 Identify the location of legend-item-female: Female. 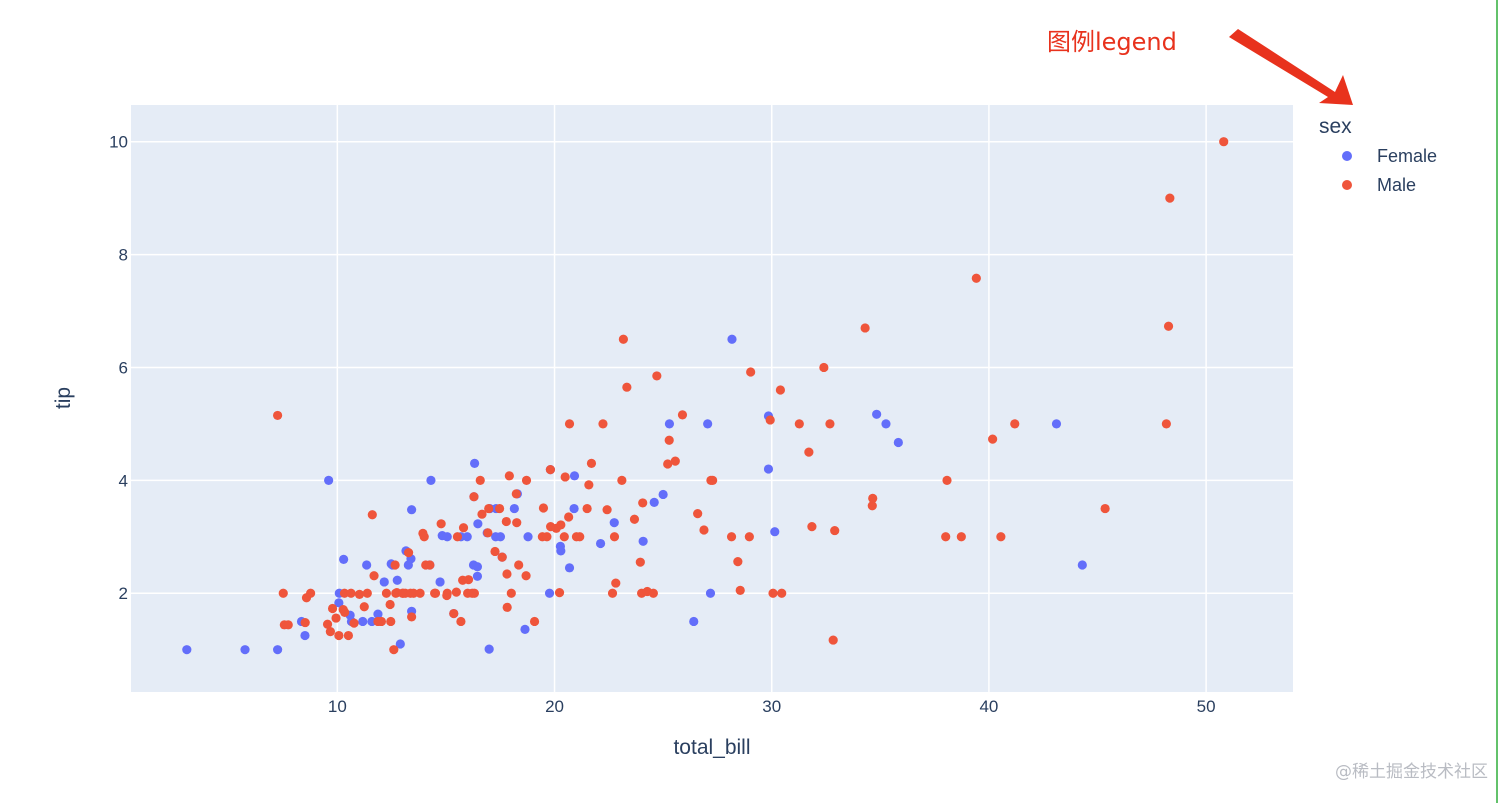
(1389, 156).